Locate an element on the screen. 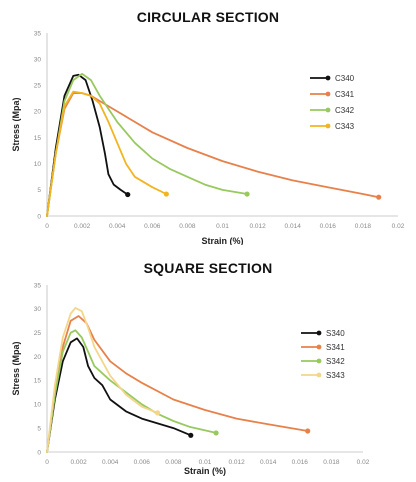  legend-label-s342: S342 is located at coordinates (335, 361).